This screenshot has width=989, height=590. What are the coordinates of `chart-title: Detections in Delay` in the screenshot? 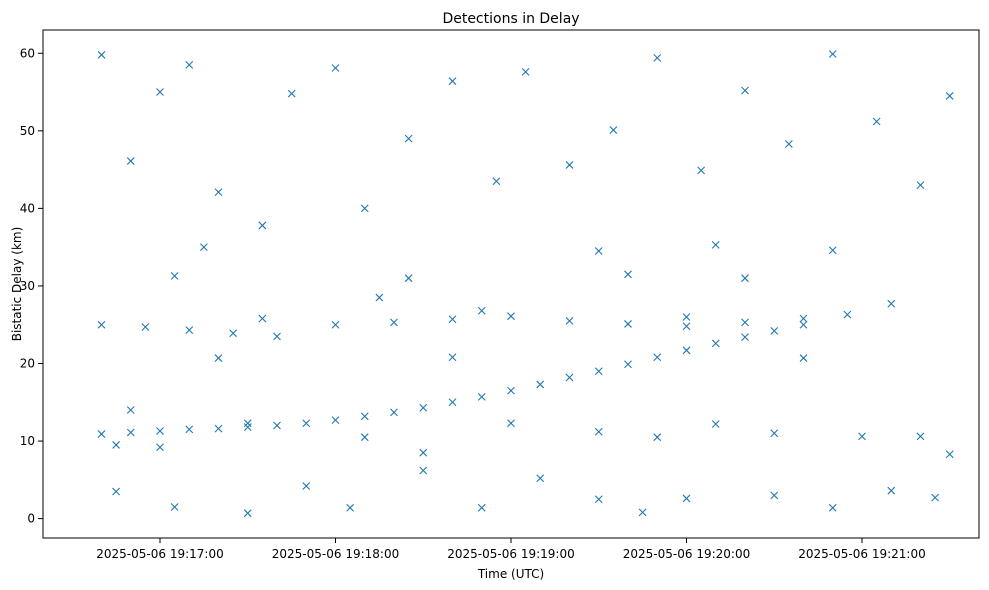 It's located at (510, 19).